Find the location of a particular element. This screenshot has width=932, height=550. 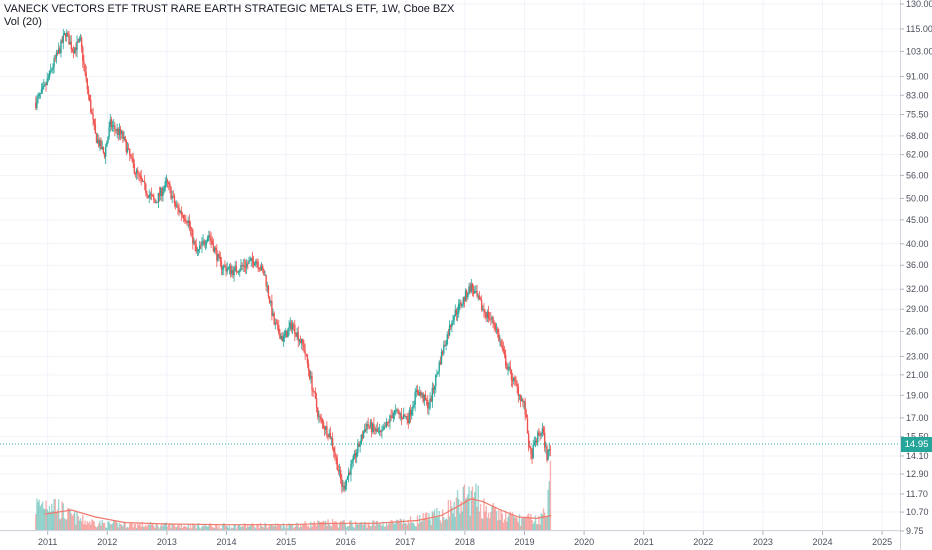

price-tick-label: 19.00 is located at coordinates (917, 395).